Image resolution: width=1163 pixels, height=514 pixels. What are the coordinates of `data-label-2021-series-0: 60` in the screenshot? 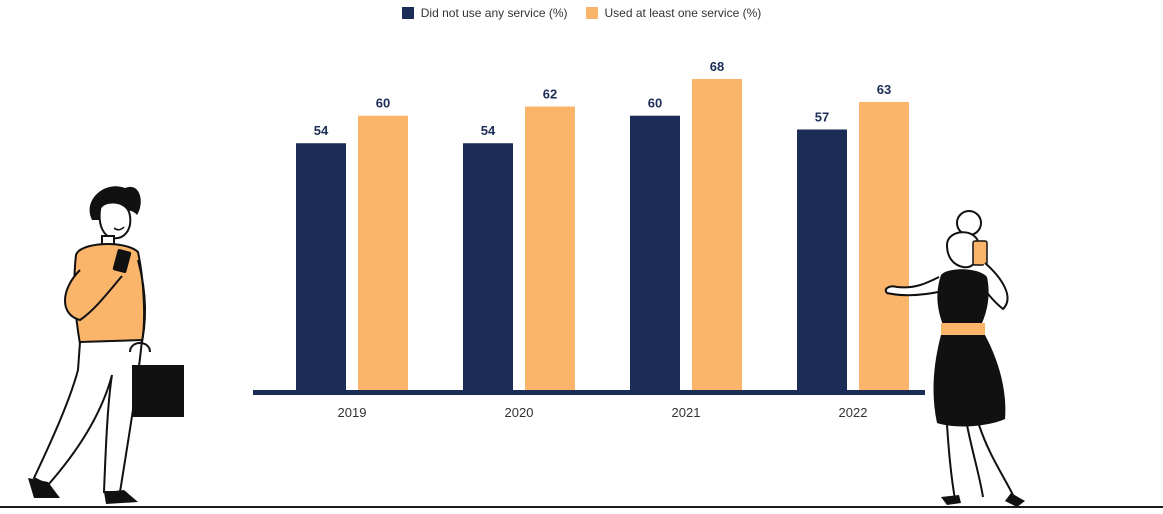 It's located at (655, 103).